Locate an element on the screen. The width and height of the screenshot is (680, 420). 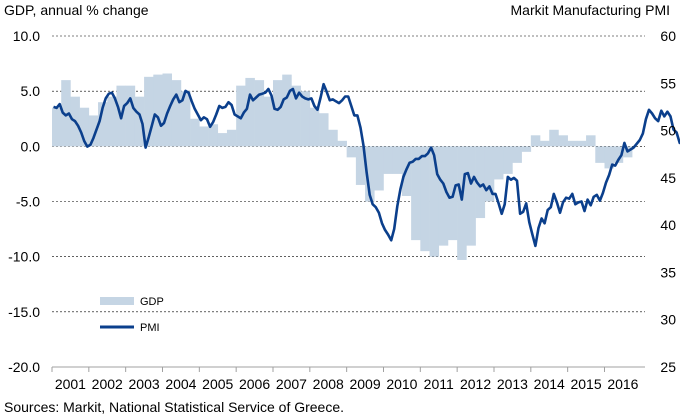
right-tick-label: 45 is located at coordinates (668, 178).